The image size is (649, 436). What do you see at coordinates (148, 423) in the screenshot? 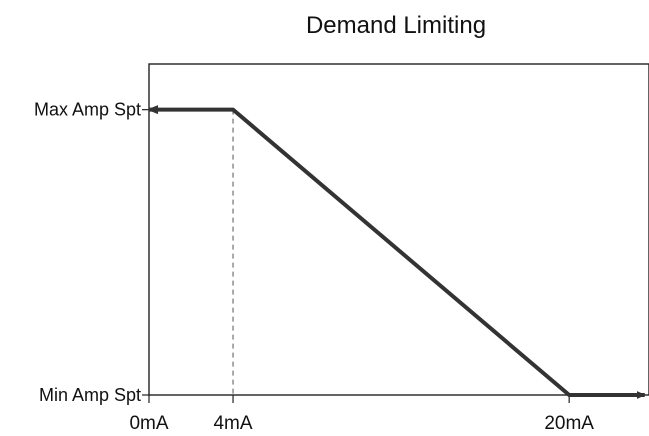
I see `x-tick-label: 0mA` at bounding box center [148, 423].